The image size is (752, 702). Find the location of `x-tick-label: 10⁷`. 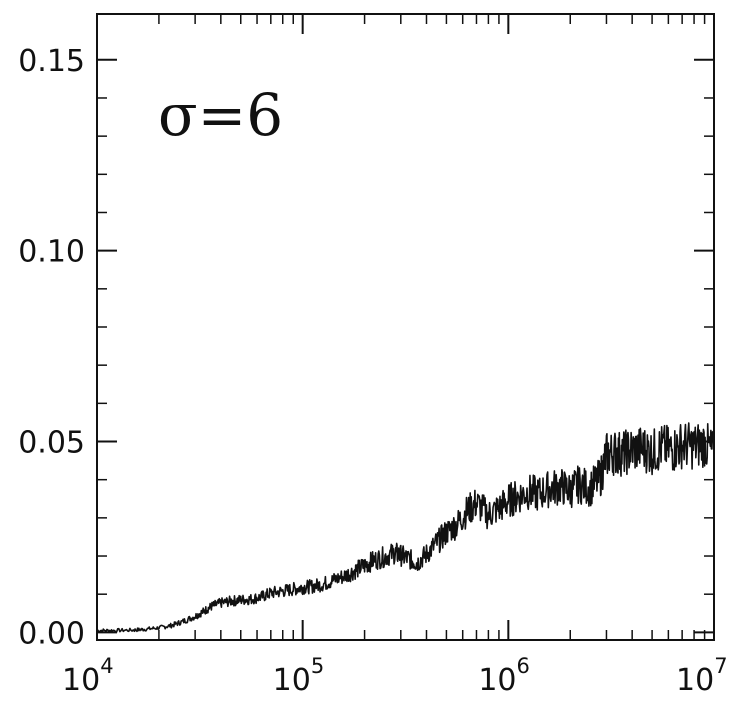

x-tick-label: 10⁷ is located at coordinates (702, 676).